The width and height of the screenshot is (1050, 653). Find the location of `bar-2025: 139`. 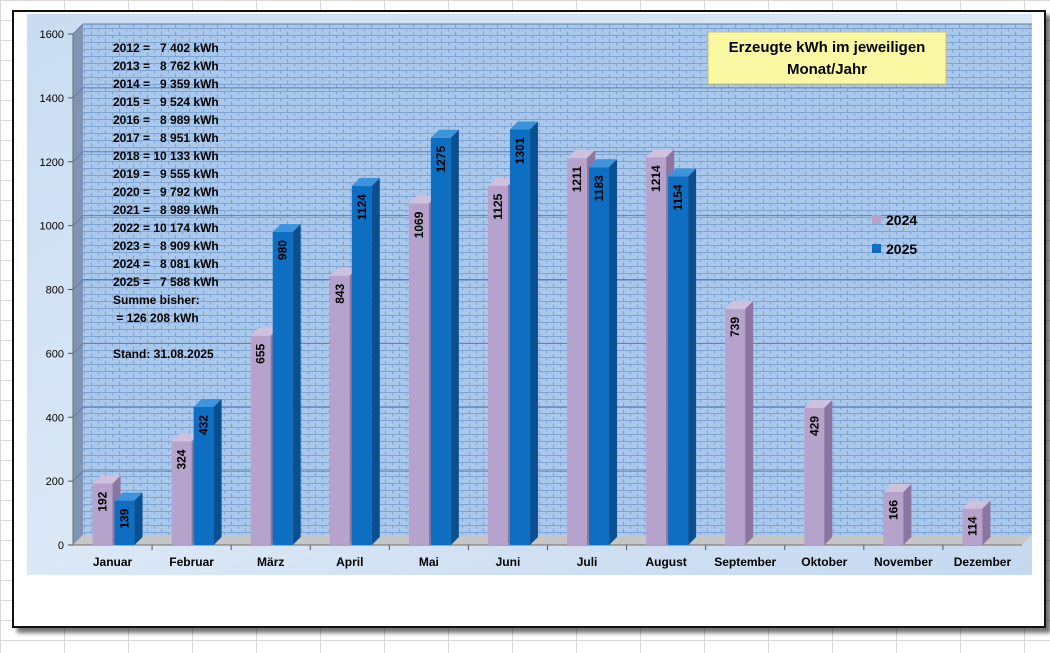

bar-2025: 139 is located at coordinates (128, 518).